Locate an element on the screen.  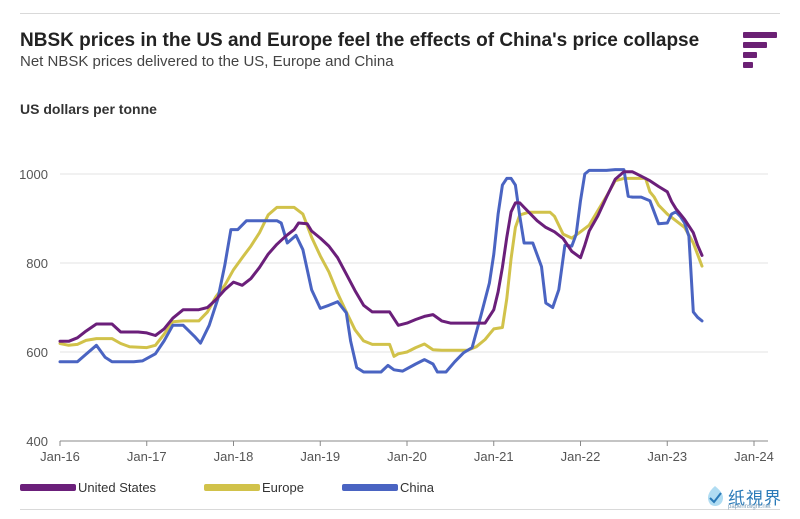
watermark-logo-icon is located at coordinates (715, 496).